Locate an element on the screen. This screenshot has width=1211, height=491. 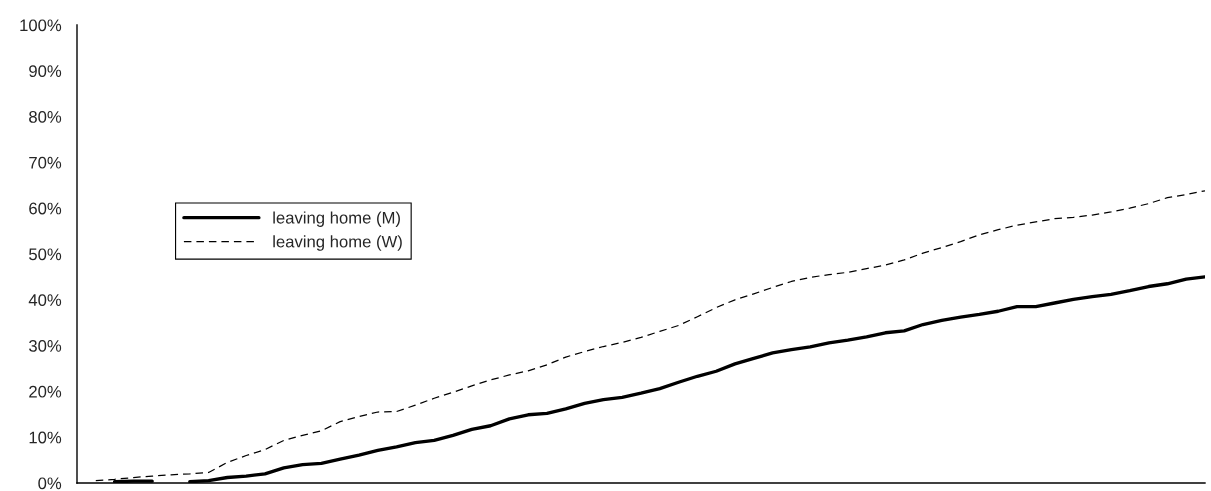
y-tick-label: 100% is located at coordinates (41, 25).